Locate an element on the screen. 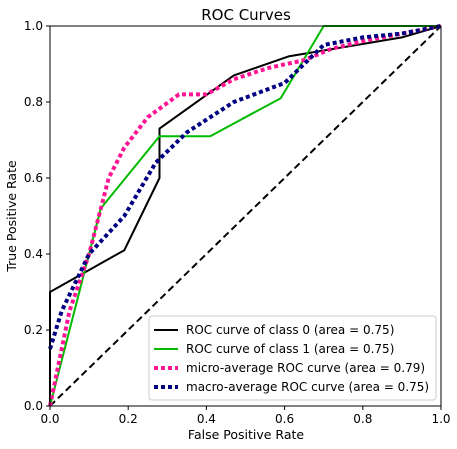  legend-label: ROC curve of class 1 (area = 0.75) is located at coordinates (290, 349).